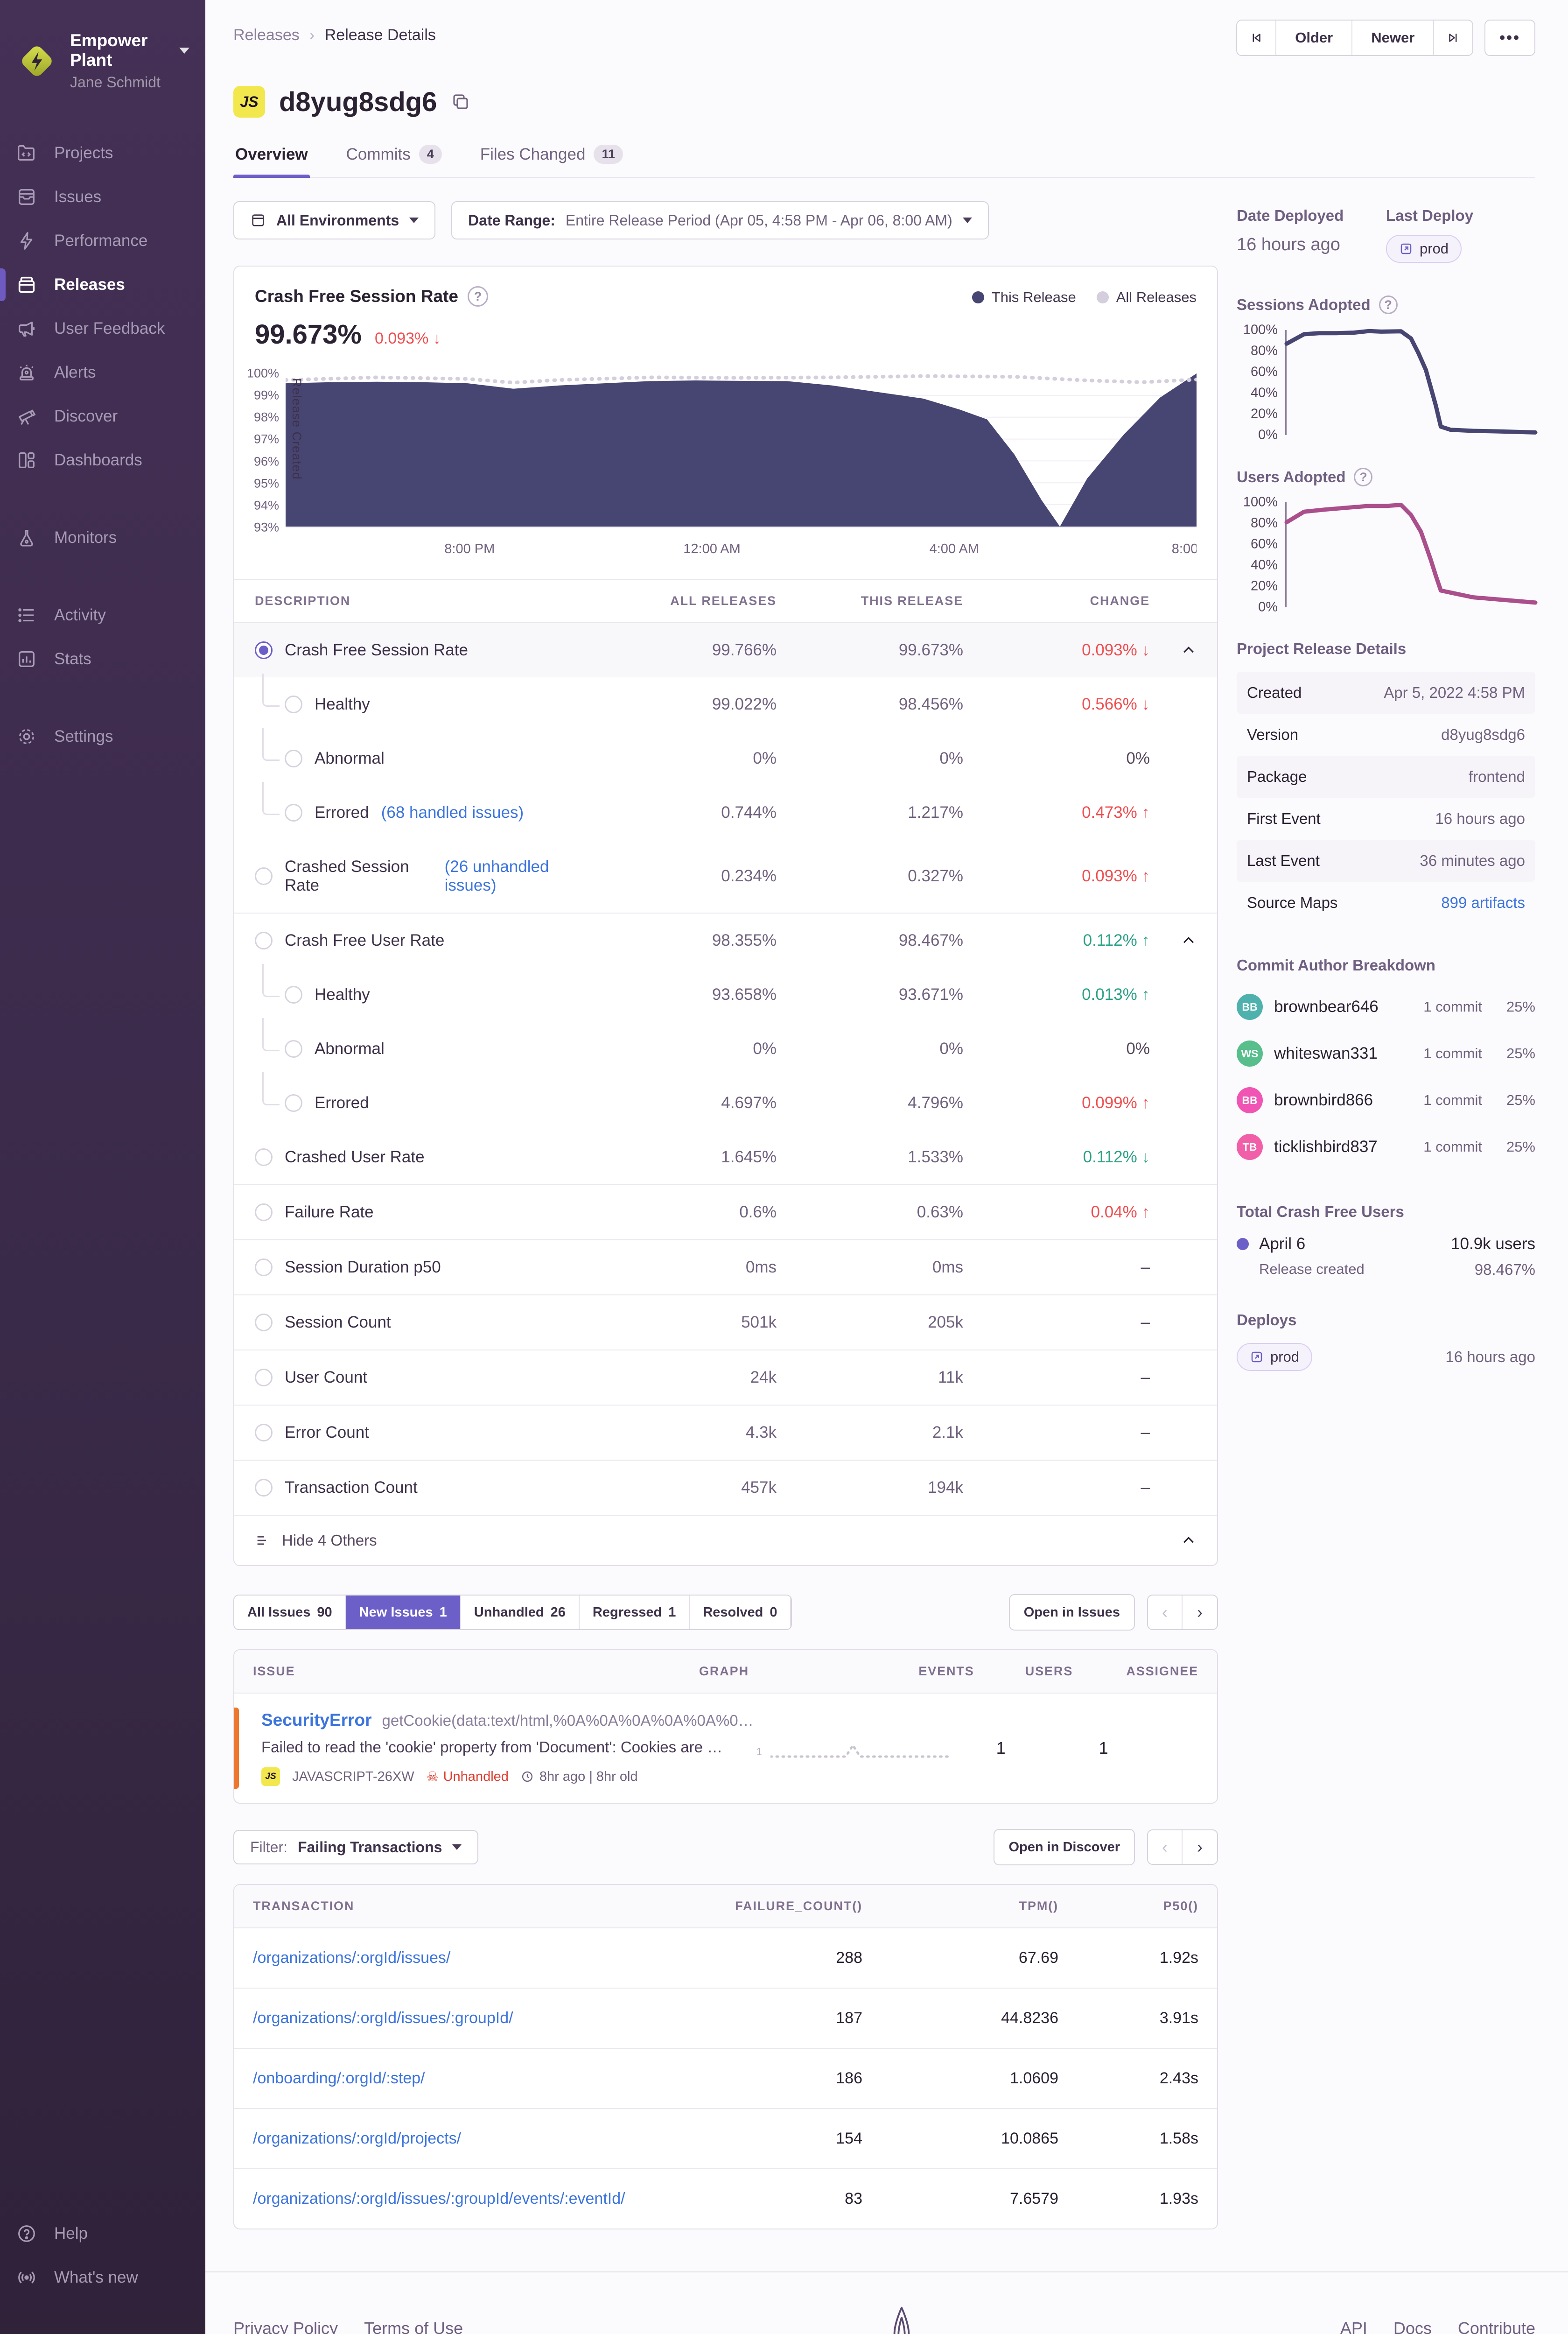  I want to click on transactions-filter: Filter: Failing Transactions, so click(356, 1847).